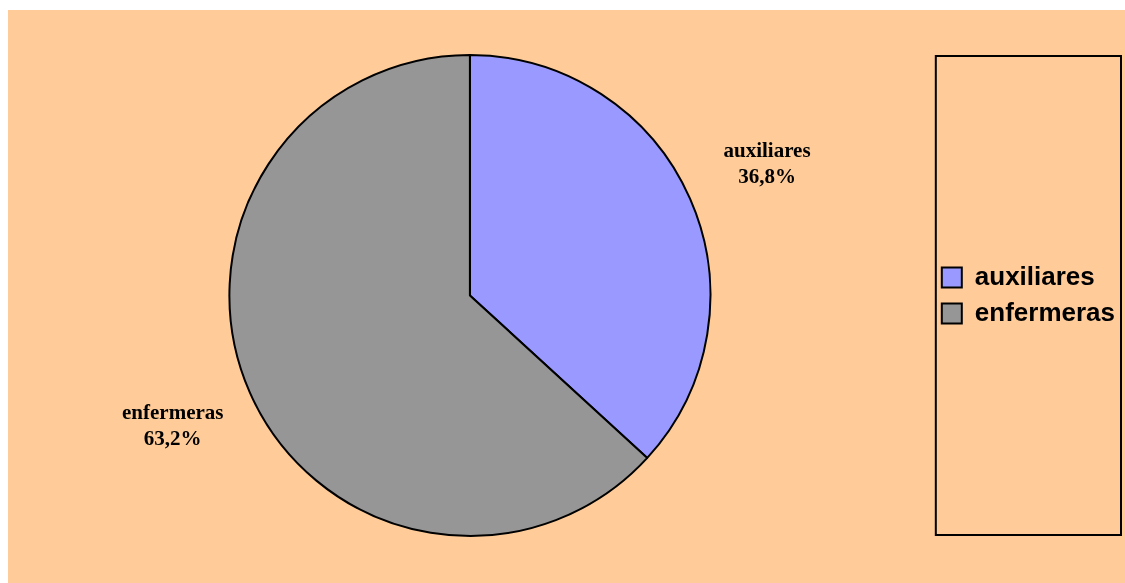 Image resolution: width=1125 pixels, height=583 pixels. What do you see at coordinates (173, 411) in the screenshot?
I see `slice-label: enfermeras` at bounding box center [173, 411].